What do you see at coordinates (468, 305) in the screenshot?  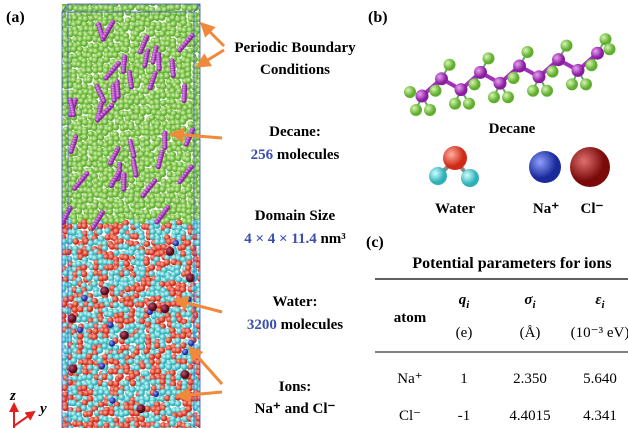 I see `subscript: i` at bounding box center [468, 305].